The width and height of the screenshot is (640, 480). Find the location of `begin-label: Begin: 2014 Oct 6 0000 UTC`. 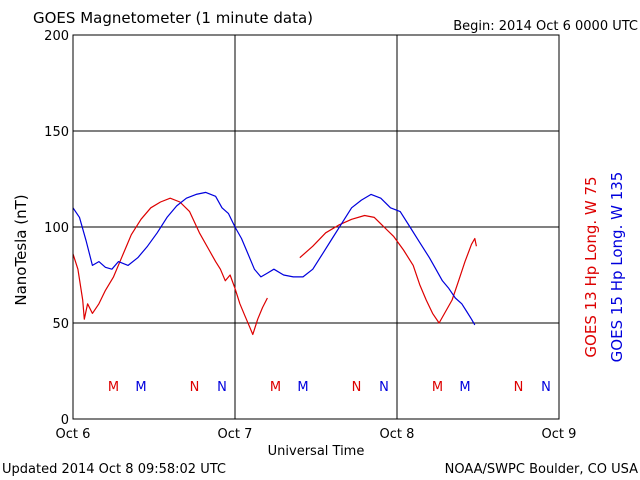

begin-label: Begin: 2014 Oct 6 0000 UTC is located at coordinates (545, 26).